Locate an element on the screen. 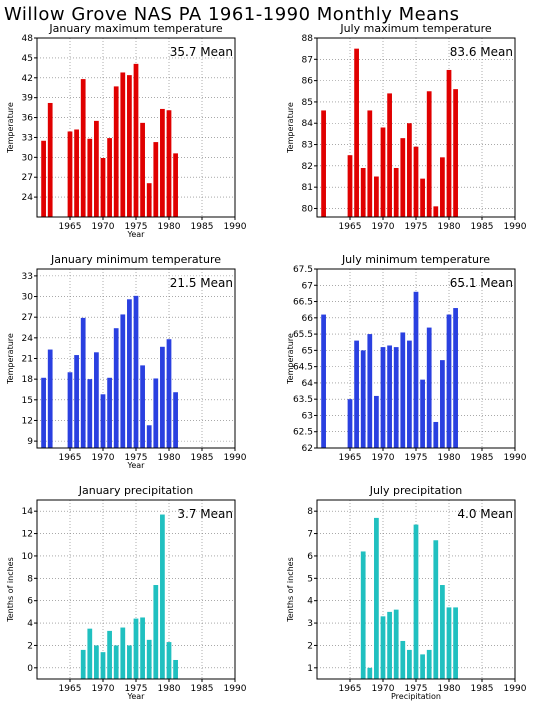  y-tick-label: 65 is located at coordinates (307, 351).